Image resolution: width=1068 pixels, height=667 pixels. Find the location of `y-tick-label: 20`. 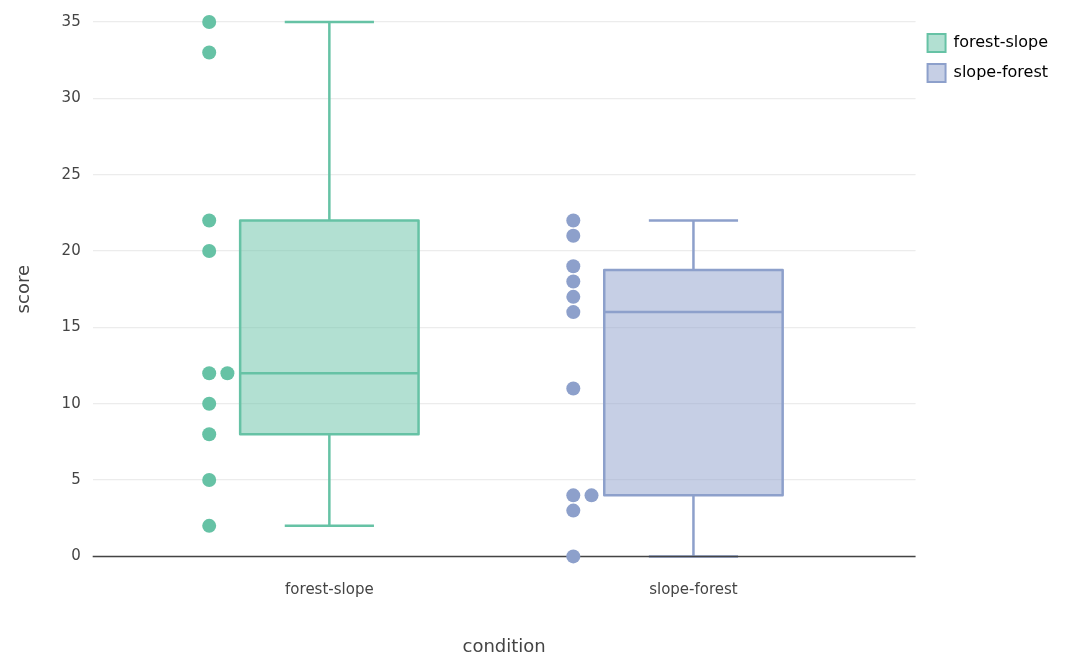

y-tick-label: 20 is located at coordinates (71, 249).